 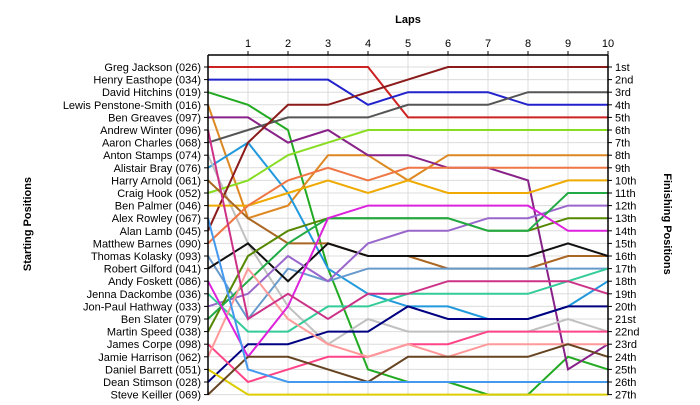 What do you see at coordinates (144, 295) in the screenshot?
I see `start-position-label: Jenna Dackombe (036)` at bounding box center [144, 295].